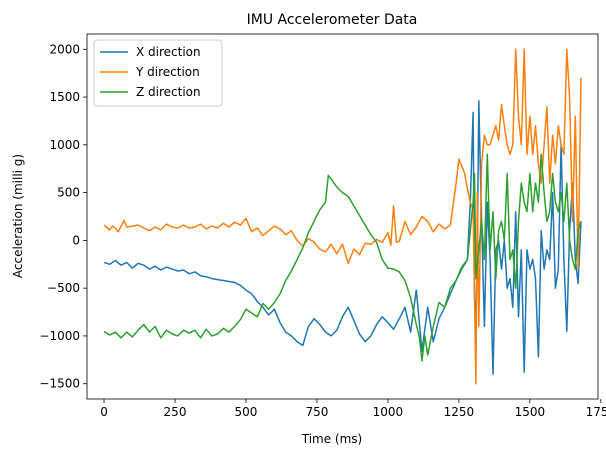  What do you see at coordinates (64, 49) in the screenshot?
I see `y-tick-label: 2000` at bounding box center [64, 49].